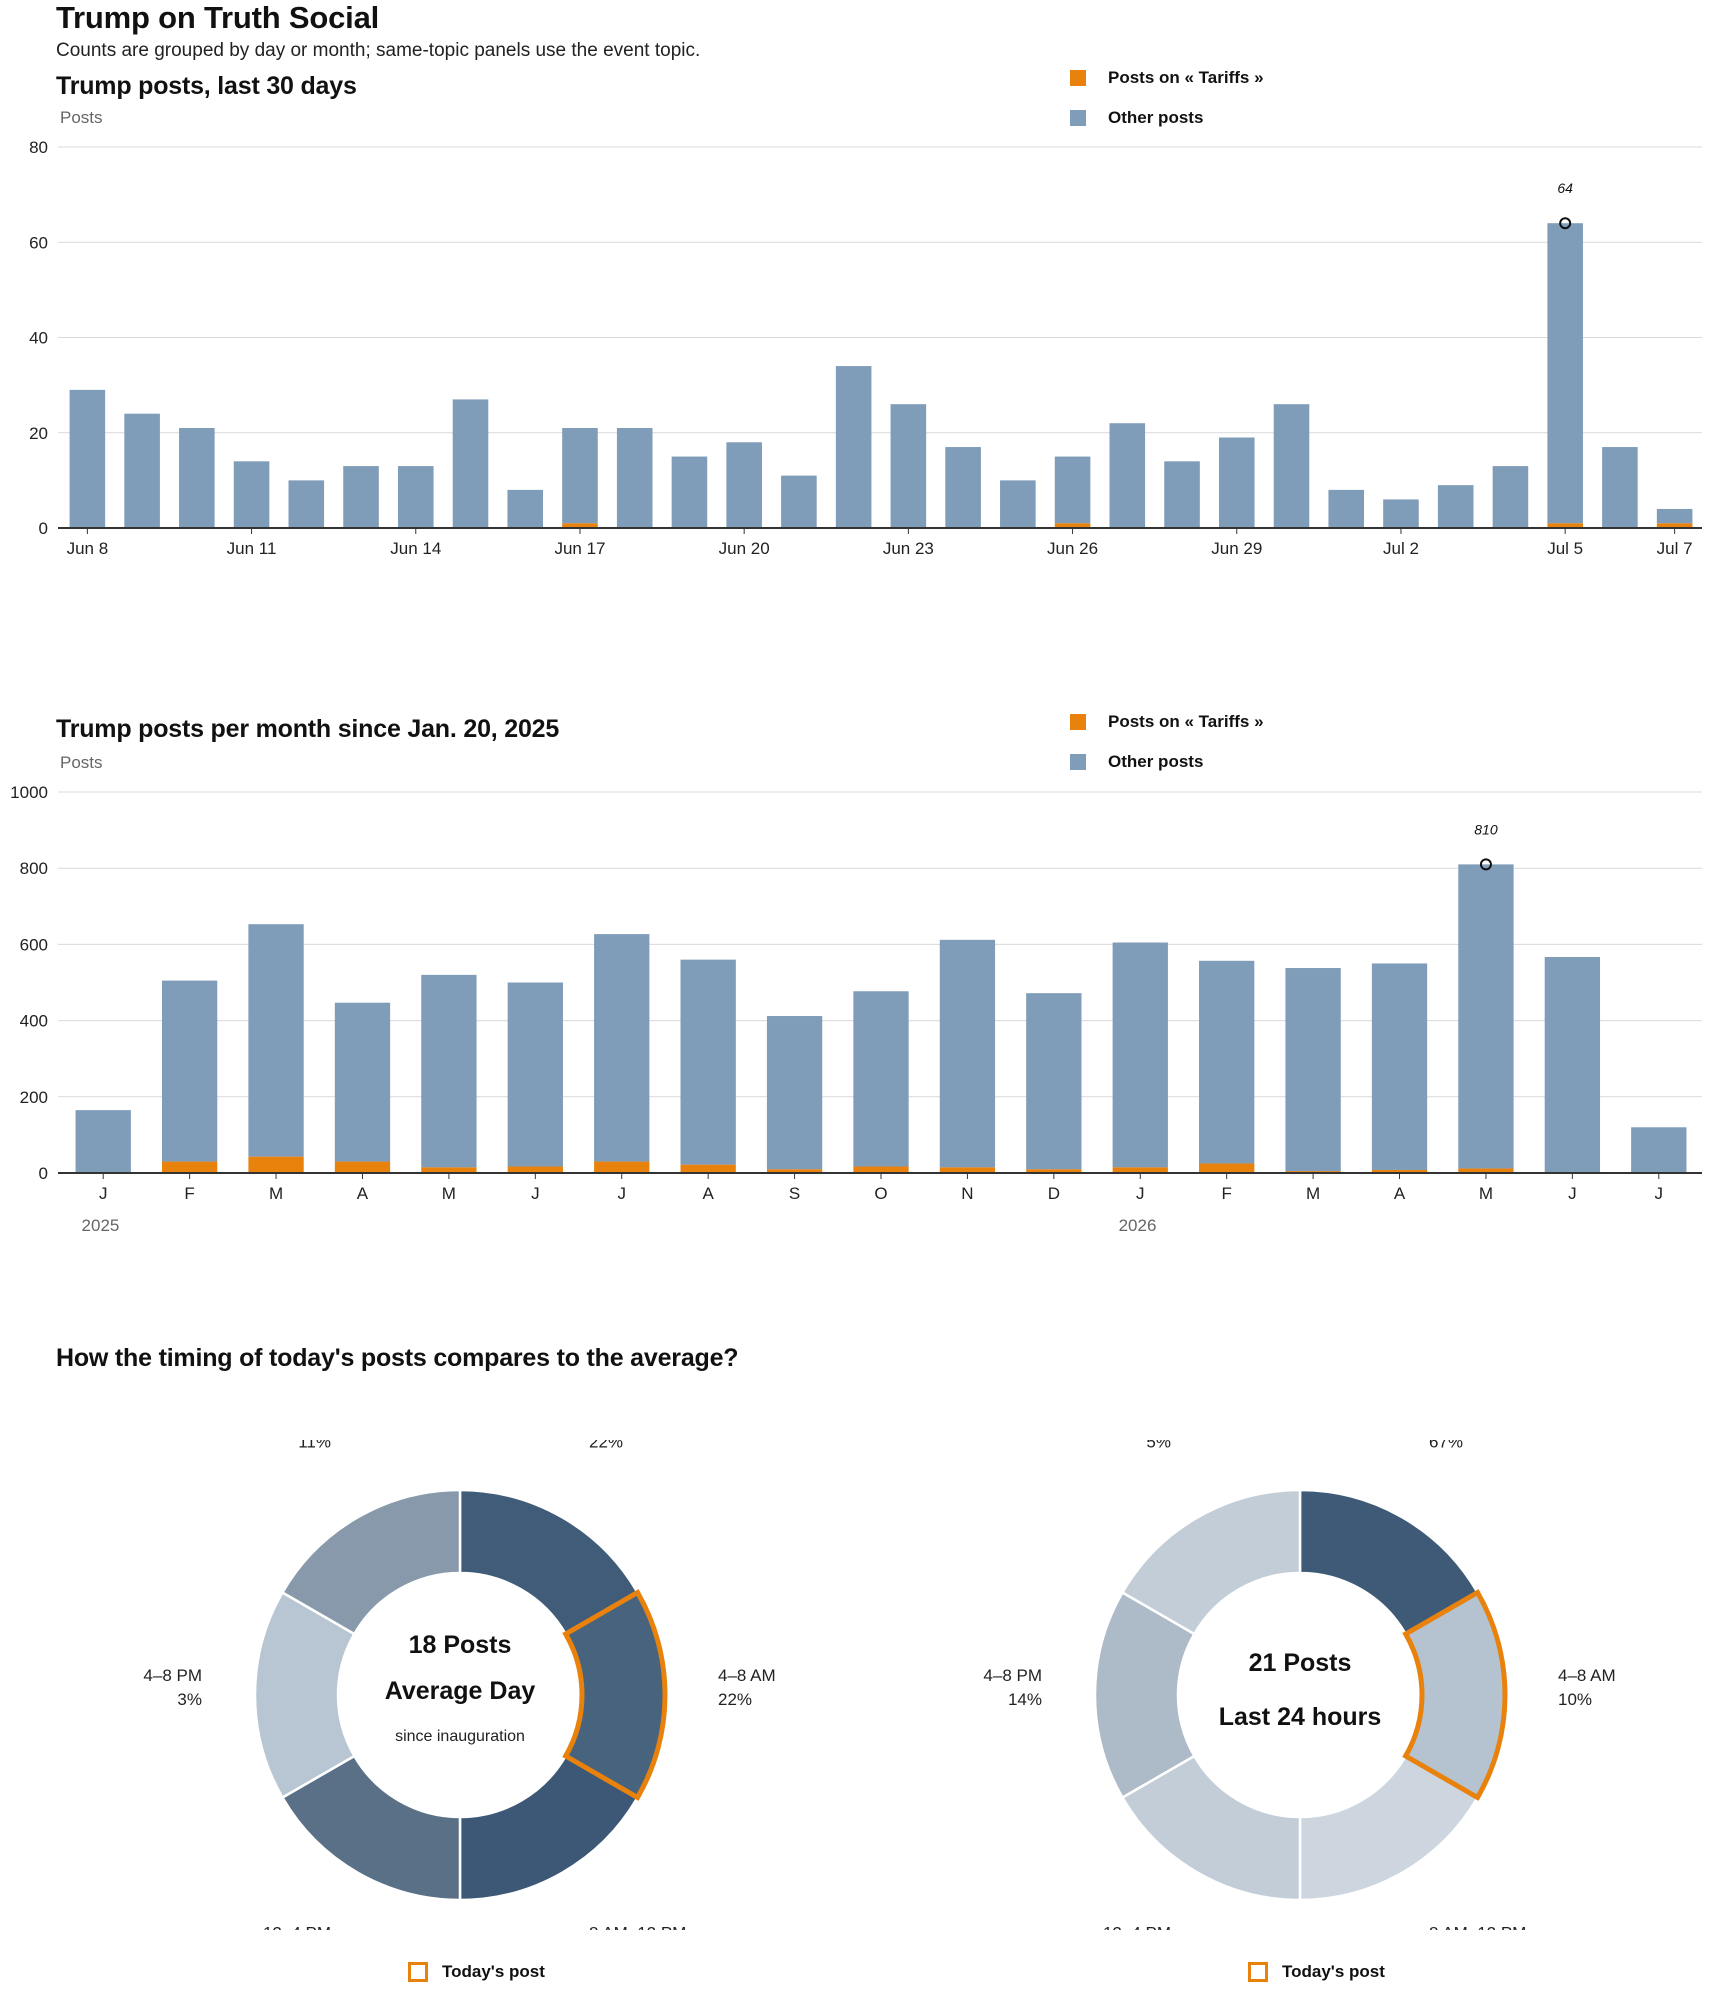  I want to click on donut-center-count: 21 Posts, so click(1300, 1663).